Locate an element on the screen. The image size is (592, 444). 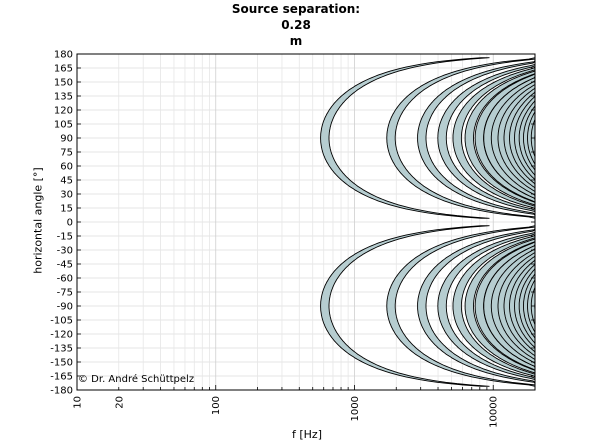
y-tick-label: 120 is located at coordinates (63, 111).